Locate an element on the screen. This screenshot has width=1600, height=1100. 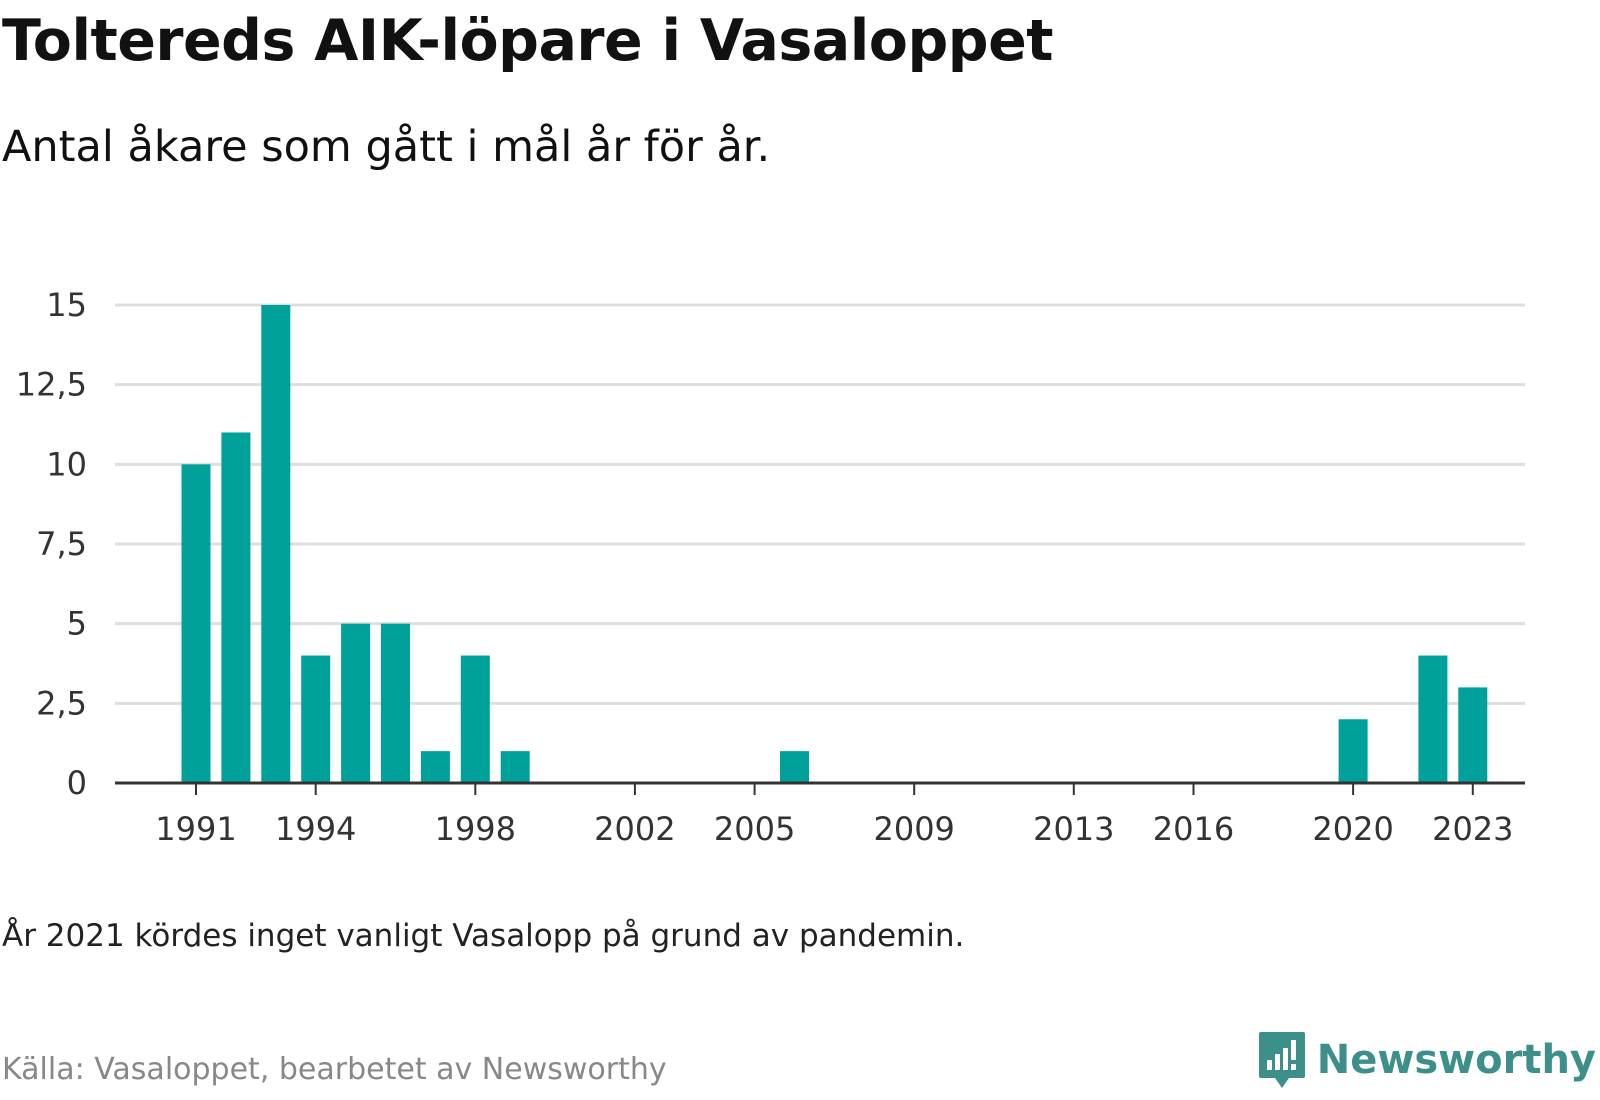
bar-1993 is located at coordinates (276, 544).